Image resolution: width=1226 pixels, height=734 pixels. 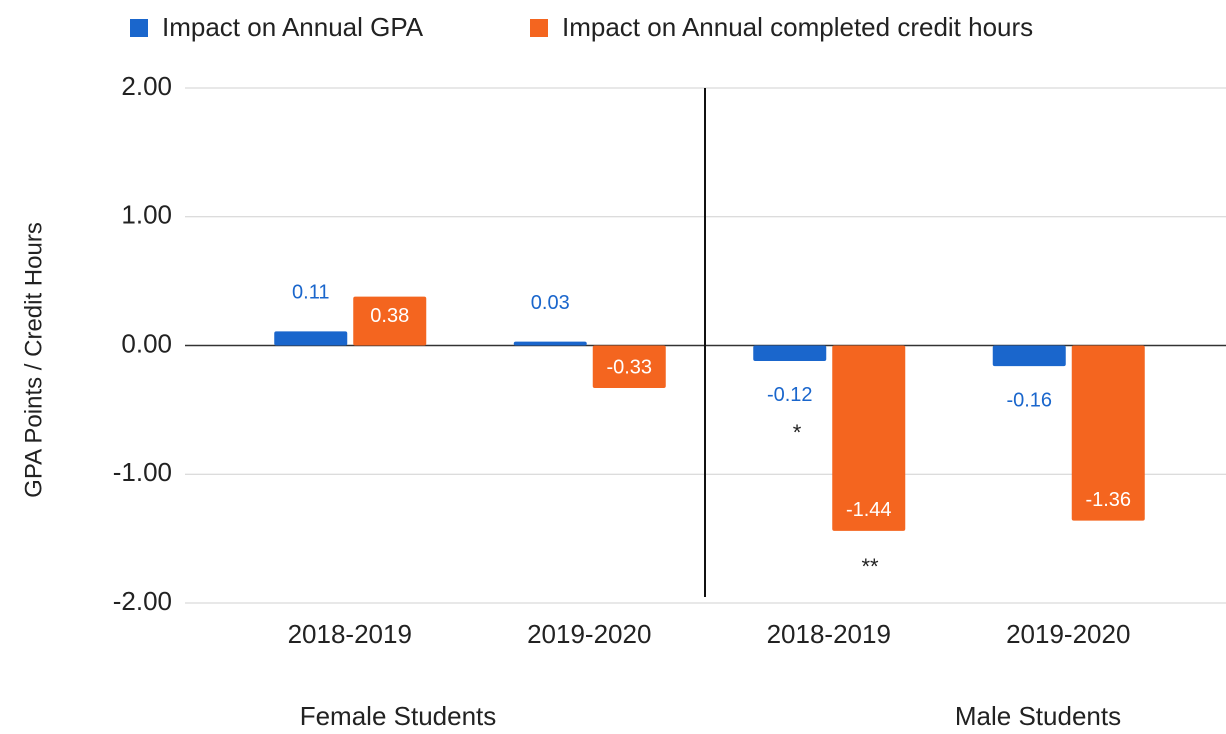 I want to click on y-tick-label: 0.00, so click(x=146, y=343).